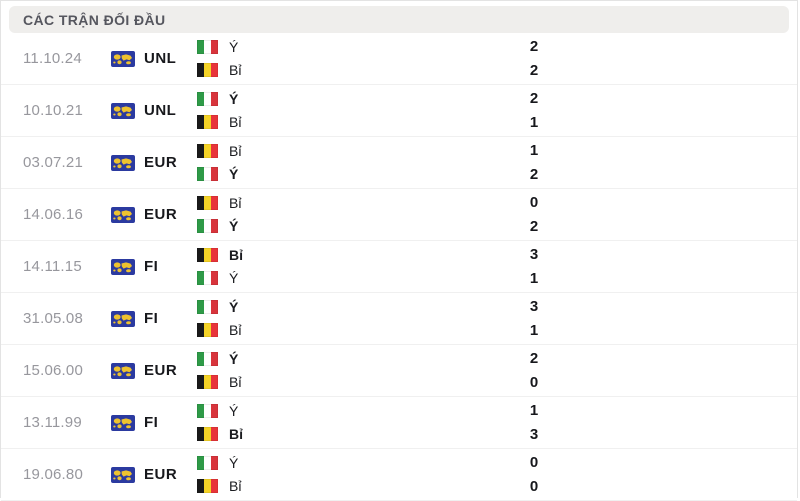 The image size is (800, 501). Describe the element at coordinates (399, 163) in the screenshot. I see `match-row: 03.07.21 EUR Bỉ` at that location.